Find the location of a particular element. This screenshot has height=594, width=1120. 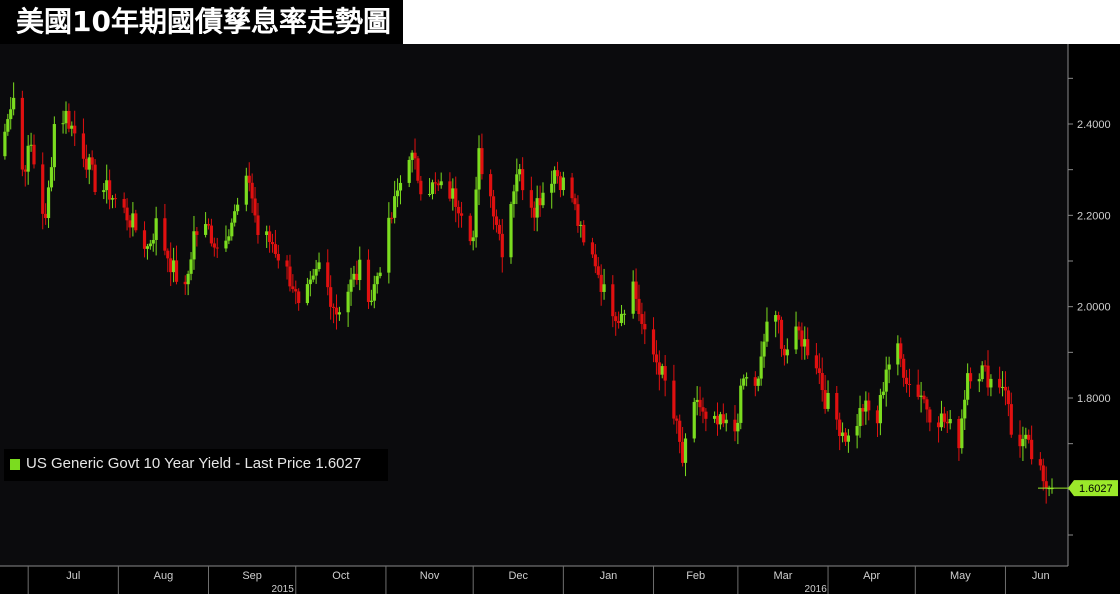

legend-swatch is located at coordinates (15, 464).